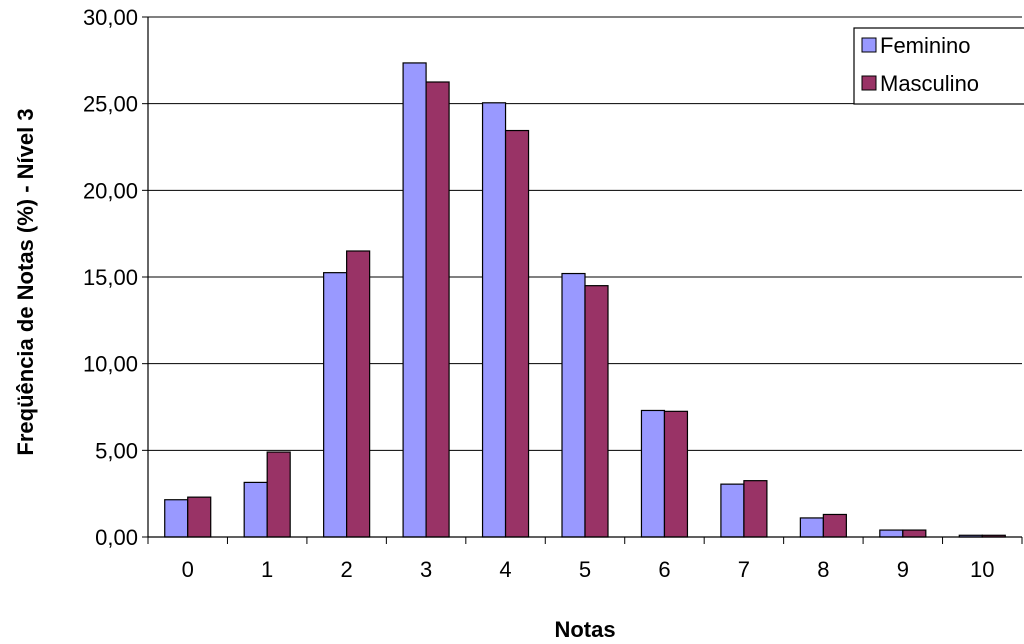 The width and height of the screenshot is (1024, 644). Describe the element at coordinates (869, 83) in the screenshot. I see `legend-swatch-masculino` at that location.